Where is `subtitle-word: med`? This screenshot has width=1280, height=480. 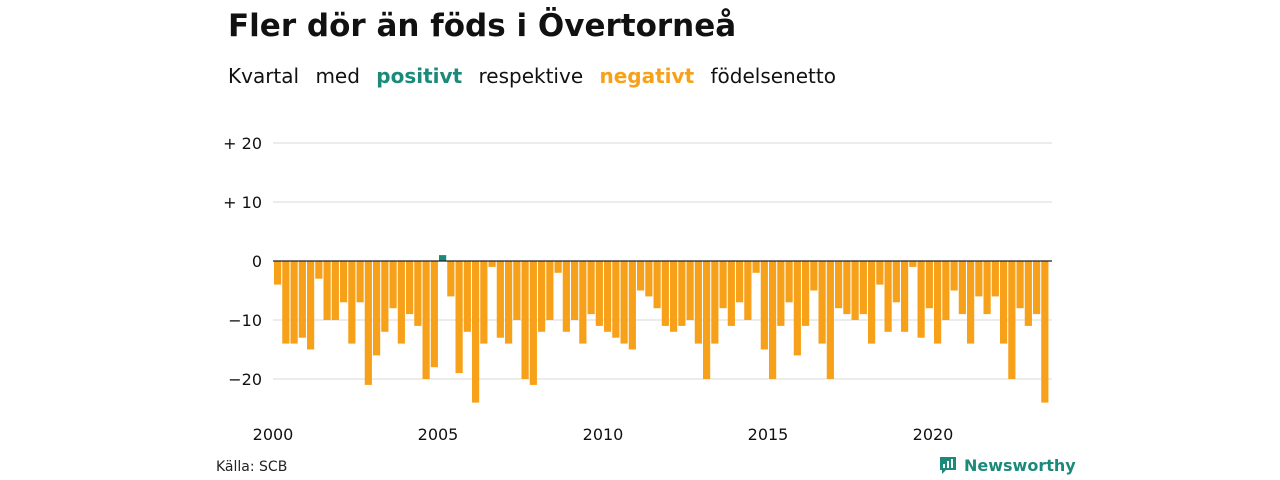 subtitle-word: med is located at coordinates (337, 76).